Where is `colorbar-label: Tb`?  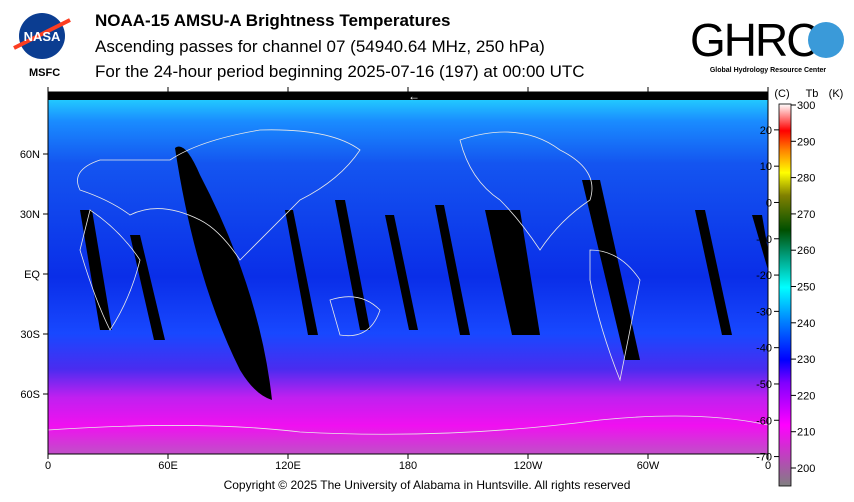
colorbar-label: Tb is located at coordinates (812, 94).